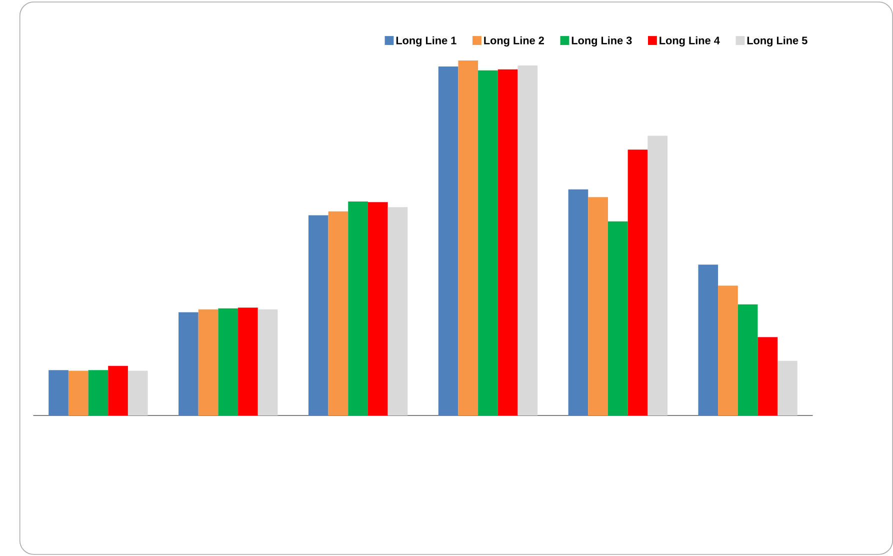 This screenshot has height=556, width=893. I want to click on legend-label: Long Line 3, so click(602, 41).